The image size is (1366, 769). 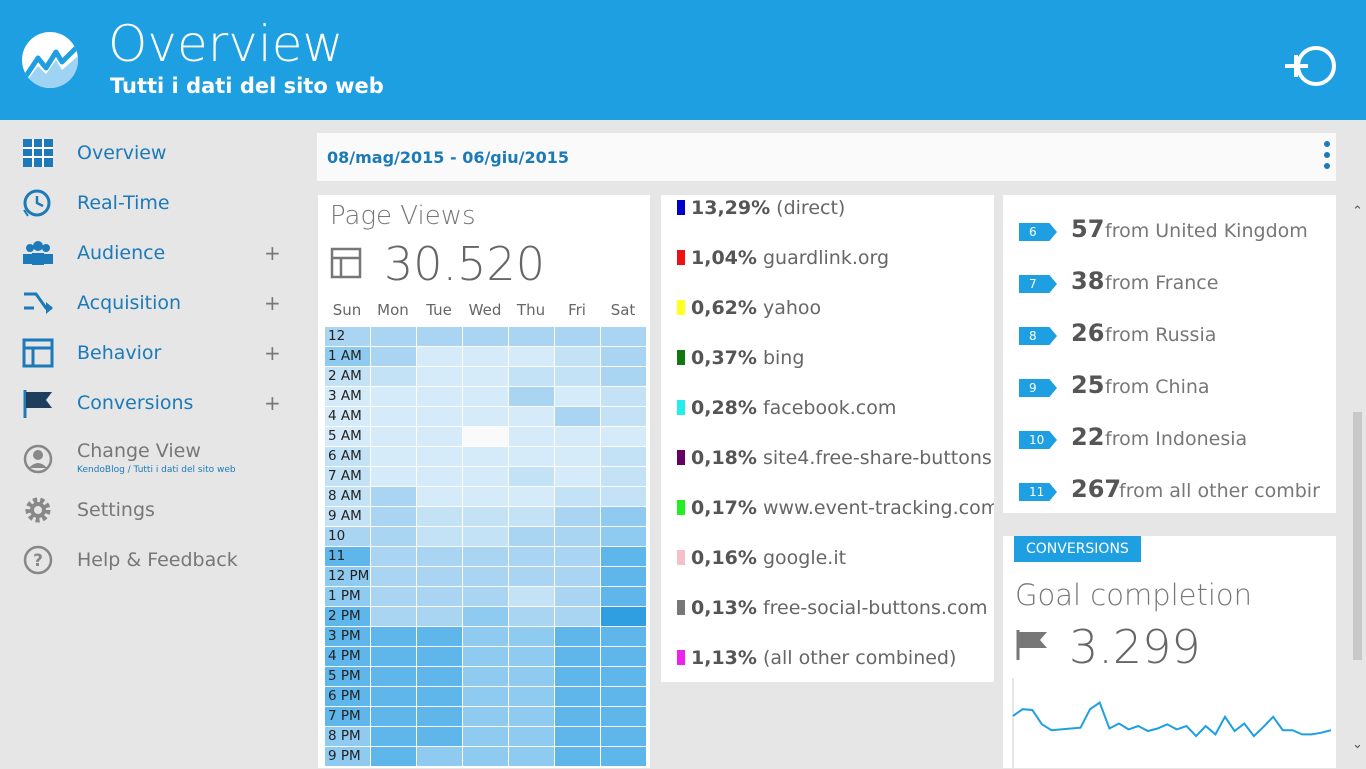 I want to click on scroll-down-icon: ⌄, so click(x=1357, y=744).